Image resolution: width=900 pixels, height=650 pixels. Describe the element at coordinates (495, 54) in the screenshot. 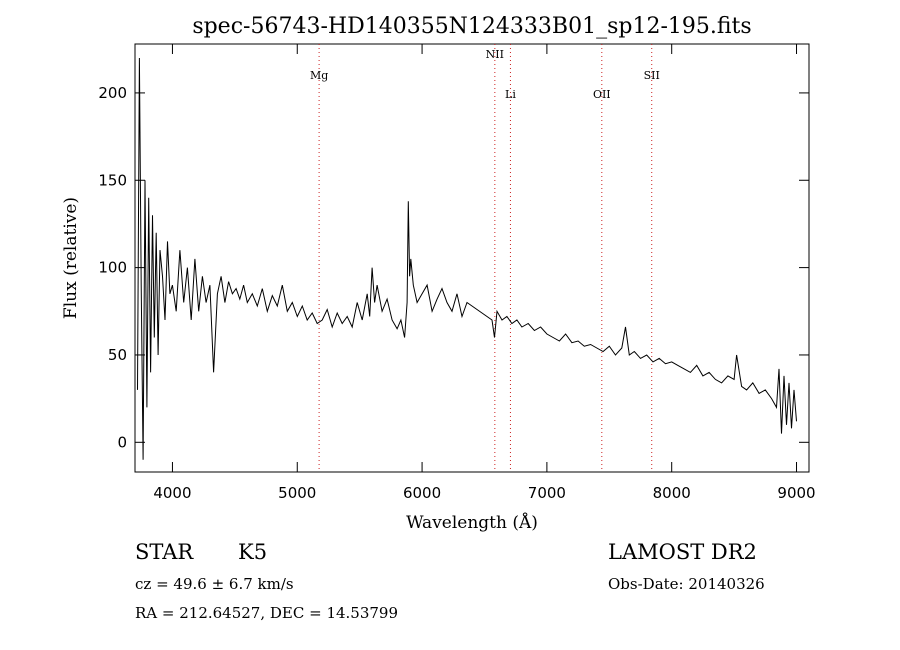

I see `annotation-label: NII` at that location.